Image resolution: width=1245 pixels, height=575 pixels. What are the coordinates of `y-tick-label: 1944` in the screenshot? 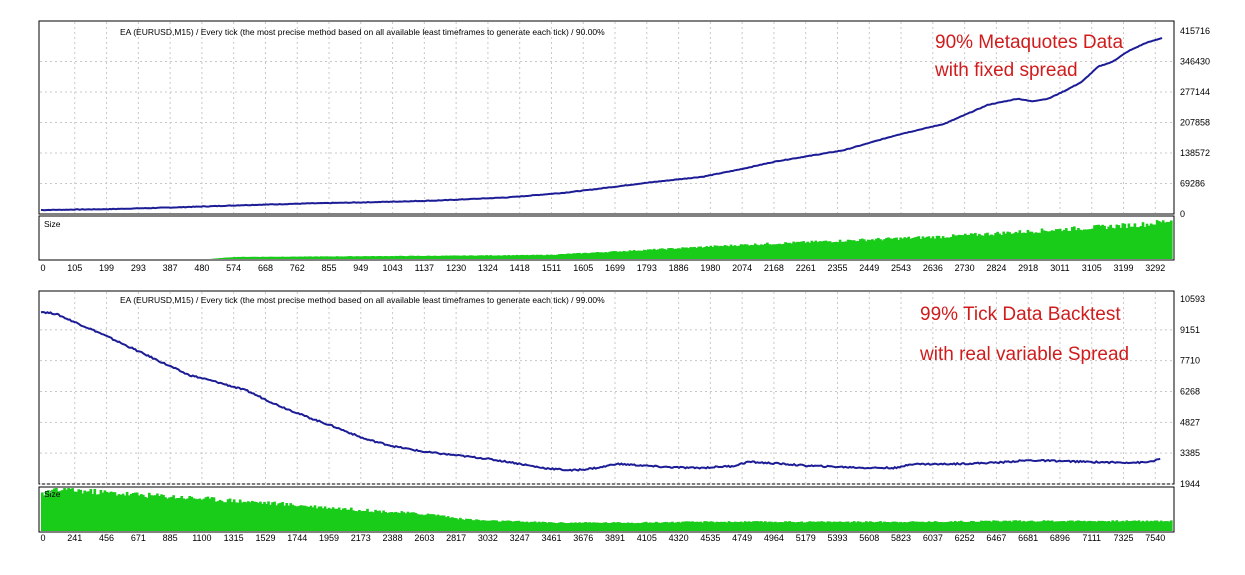 It's located at (1190, 484).